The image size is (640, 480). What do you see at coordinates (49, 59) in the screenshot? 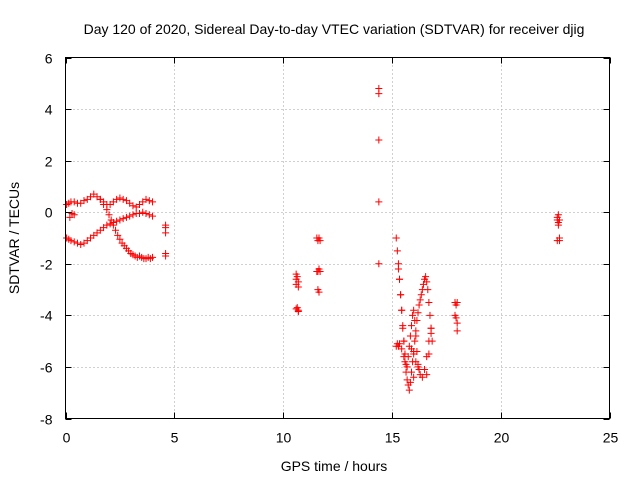
I see `y-tick-label: 6` at bounding box center [49, 59].